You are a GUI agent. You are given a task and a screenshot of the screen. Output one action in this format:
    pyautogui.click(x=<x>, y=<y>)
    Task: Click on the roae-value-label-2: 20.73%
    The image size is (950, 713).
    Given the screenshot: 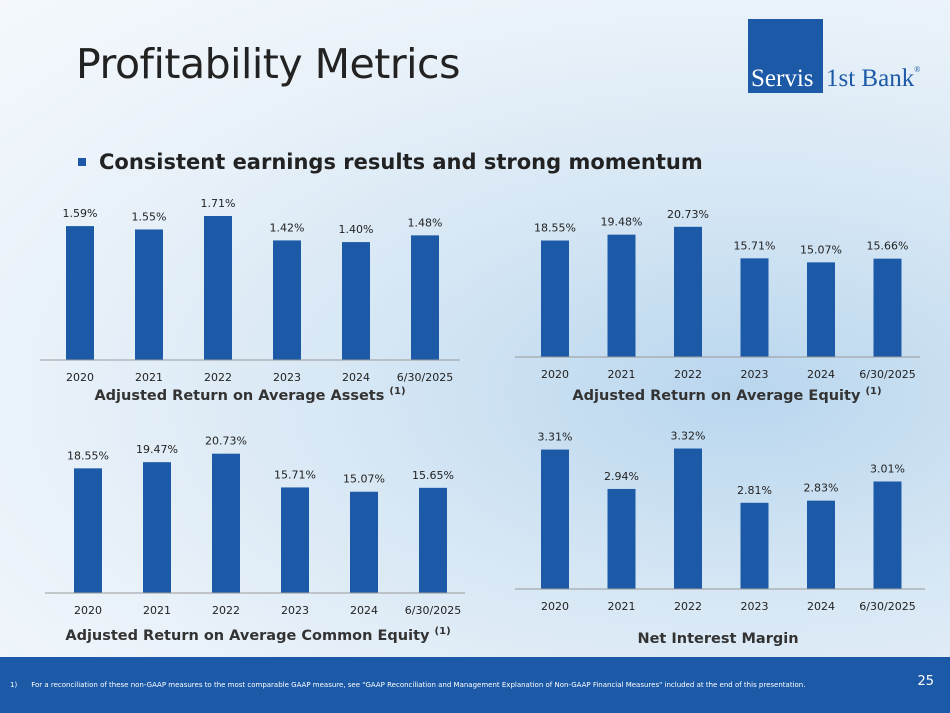 What is the action you would take?
    pyautogui.click(x=688, y=214)
    